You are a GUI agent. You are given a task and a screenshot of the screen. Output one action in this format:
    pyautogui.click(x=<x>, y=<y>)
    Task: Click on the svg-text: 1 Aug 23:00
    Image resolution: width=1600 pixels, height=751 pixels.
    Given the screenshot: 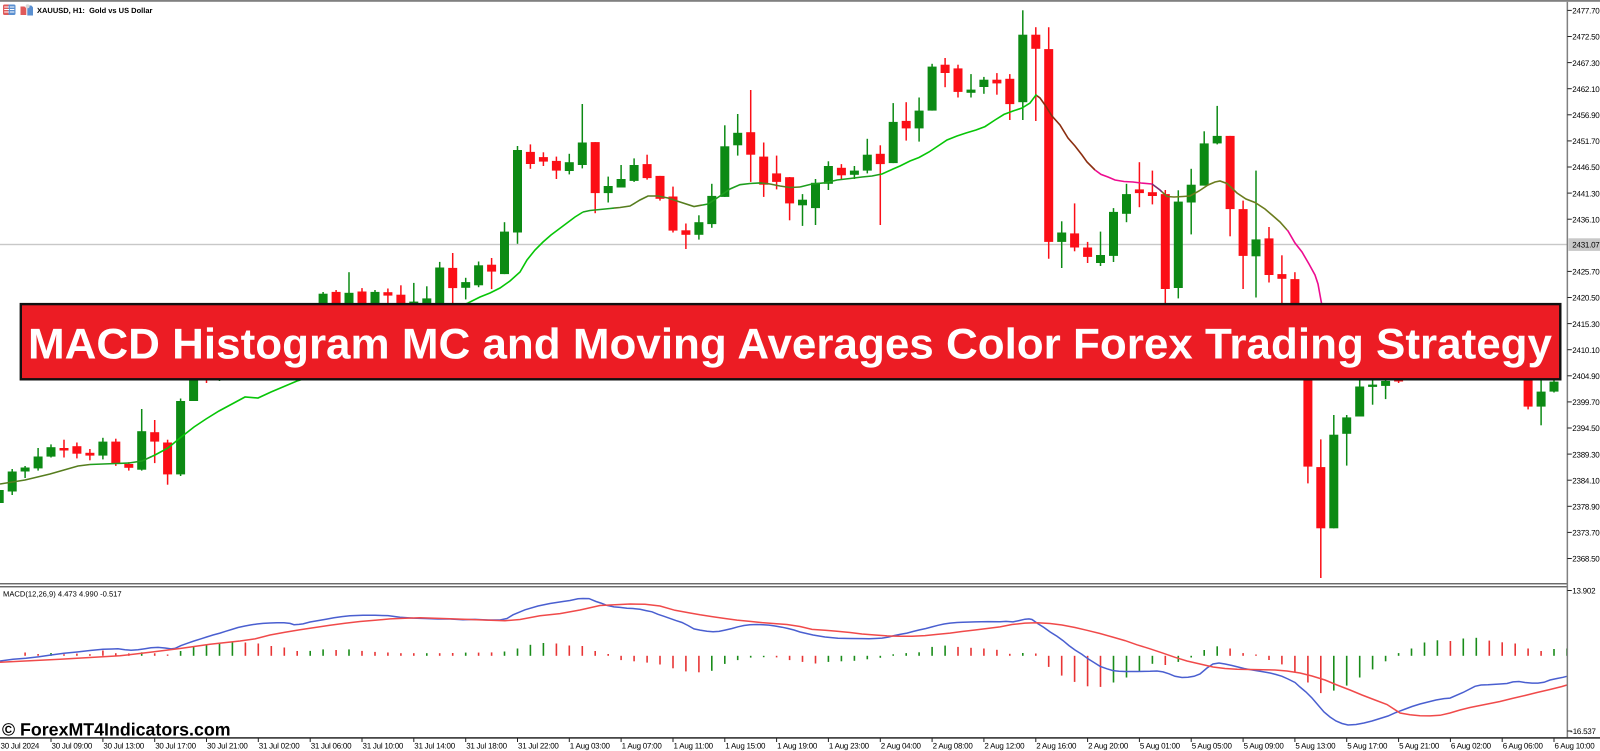 What is the action you would take?
    pyautogui.click(x=849, y=746)
    